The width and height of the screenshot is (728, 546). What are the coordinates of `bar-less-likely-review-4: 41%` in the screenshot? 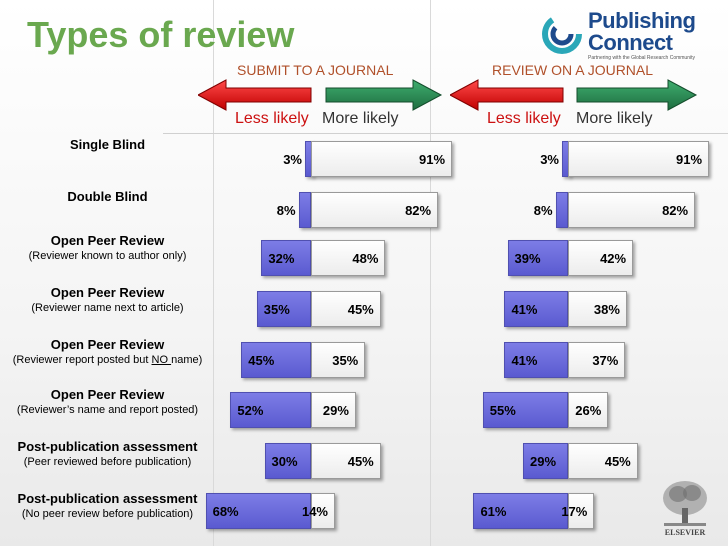 It's located at (536, 360).